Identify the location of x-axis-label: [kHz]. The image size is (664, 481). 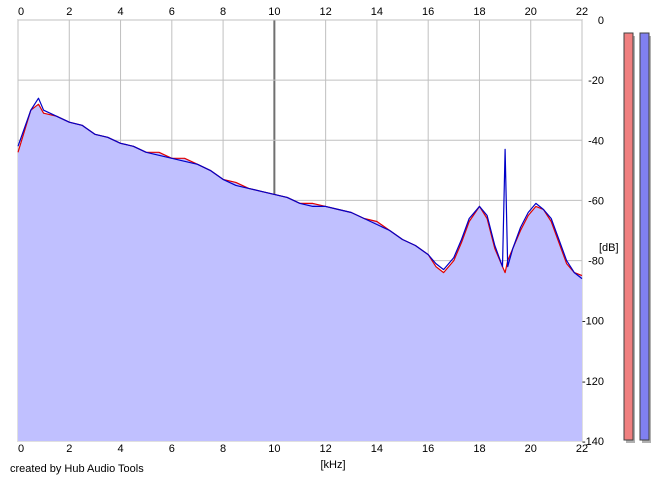
(332, 465).